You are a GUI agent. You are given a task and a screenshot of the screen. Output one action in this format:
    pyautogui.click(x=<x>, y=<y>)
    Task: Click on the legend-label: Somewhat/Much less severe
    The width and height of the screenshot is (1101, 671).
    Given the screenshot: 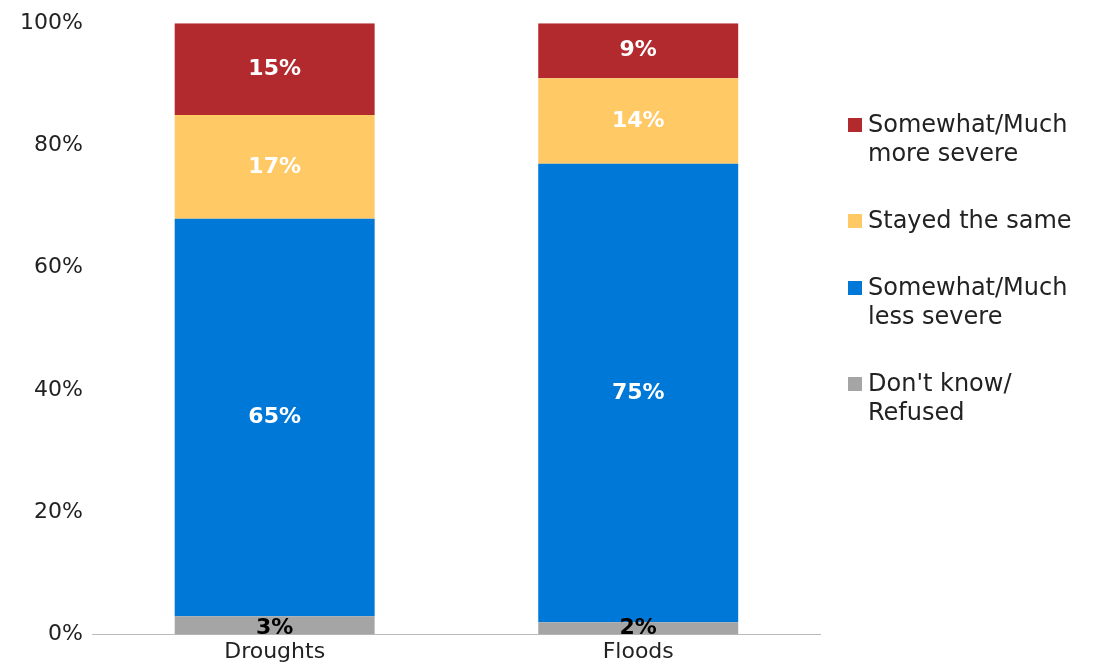 What is the action you would take?
    pyautogui.click(x=968, y=302)
    